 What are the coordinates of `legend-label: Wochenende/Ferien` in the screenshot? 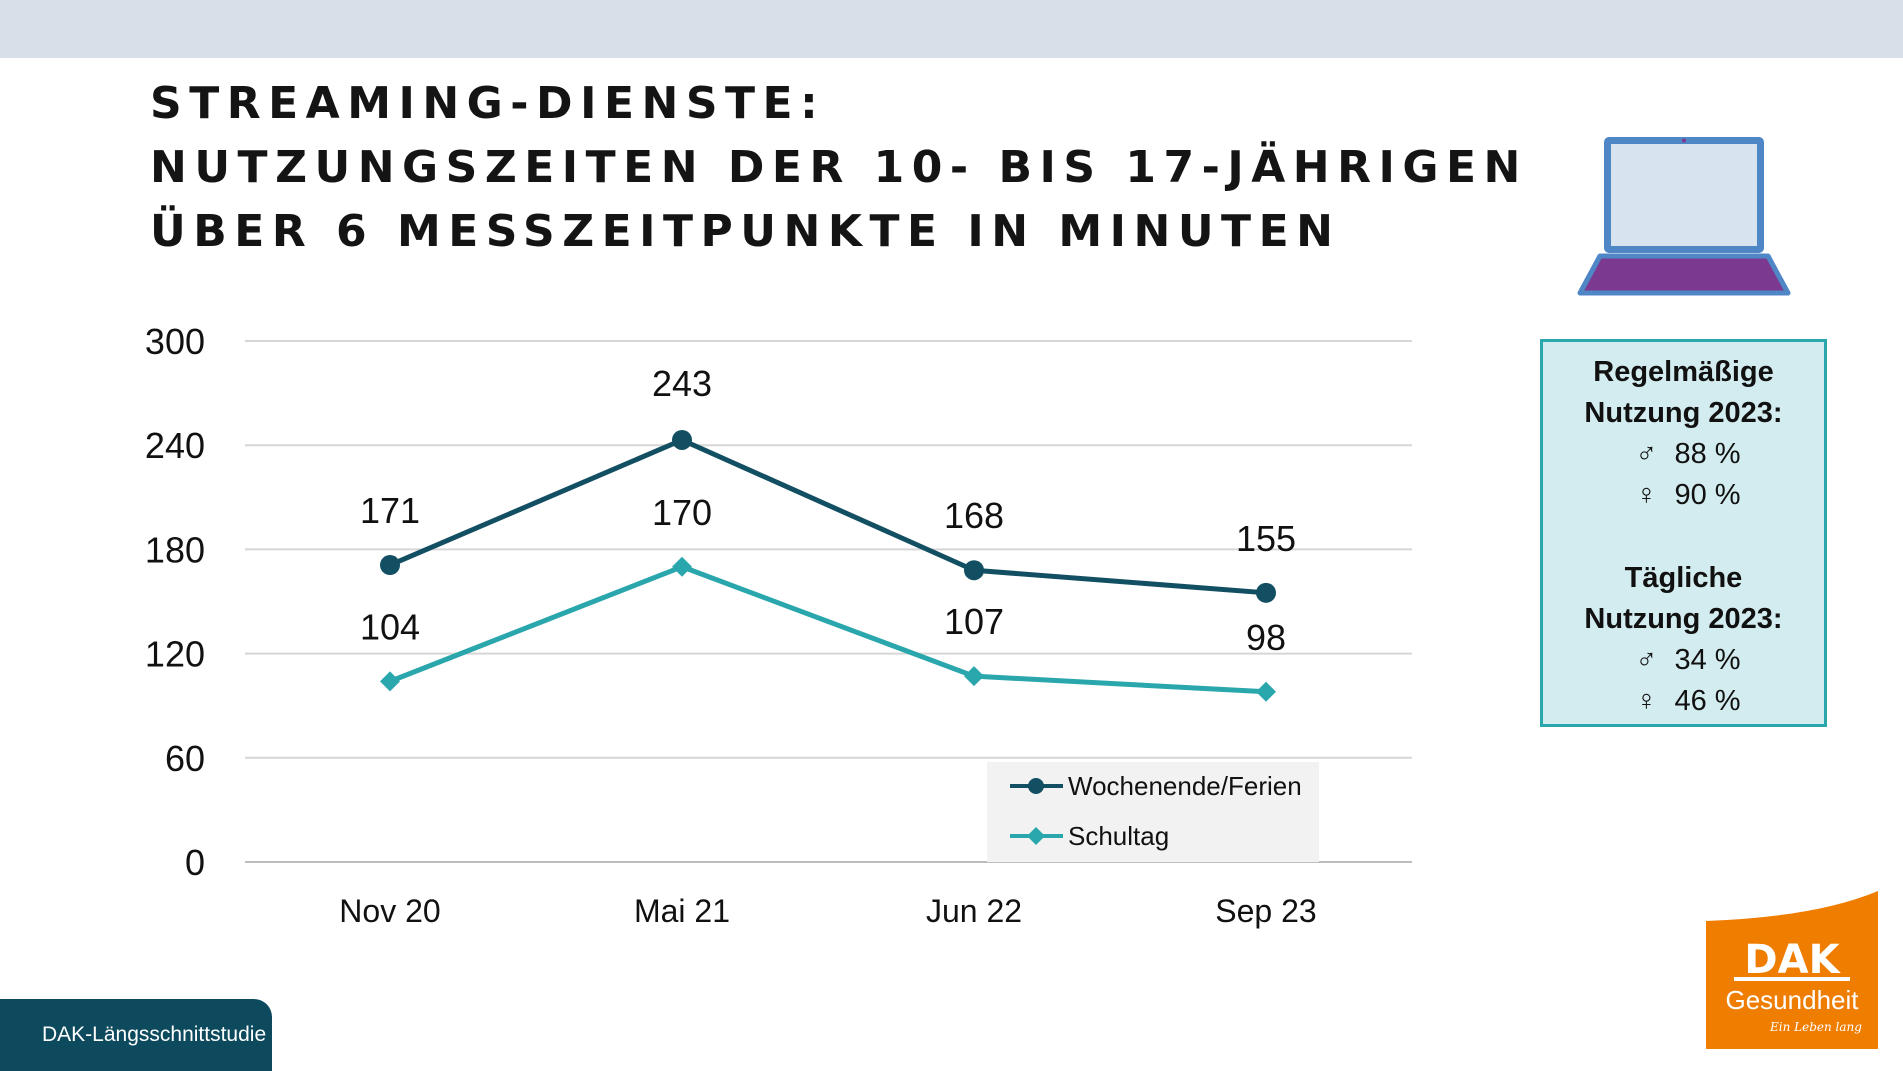 It's located at (1185, 786).